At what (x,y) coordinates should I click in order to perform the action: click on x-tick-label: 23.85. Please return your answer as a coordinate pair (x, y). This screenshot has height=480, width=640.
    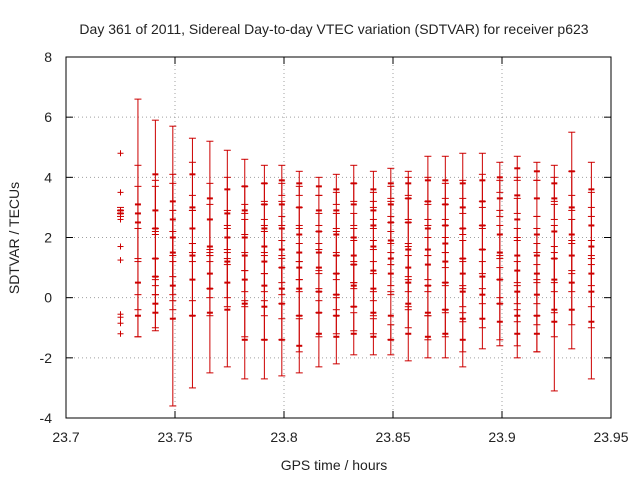
    Looking at the image, I should click on (392, 437).